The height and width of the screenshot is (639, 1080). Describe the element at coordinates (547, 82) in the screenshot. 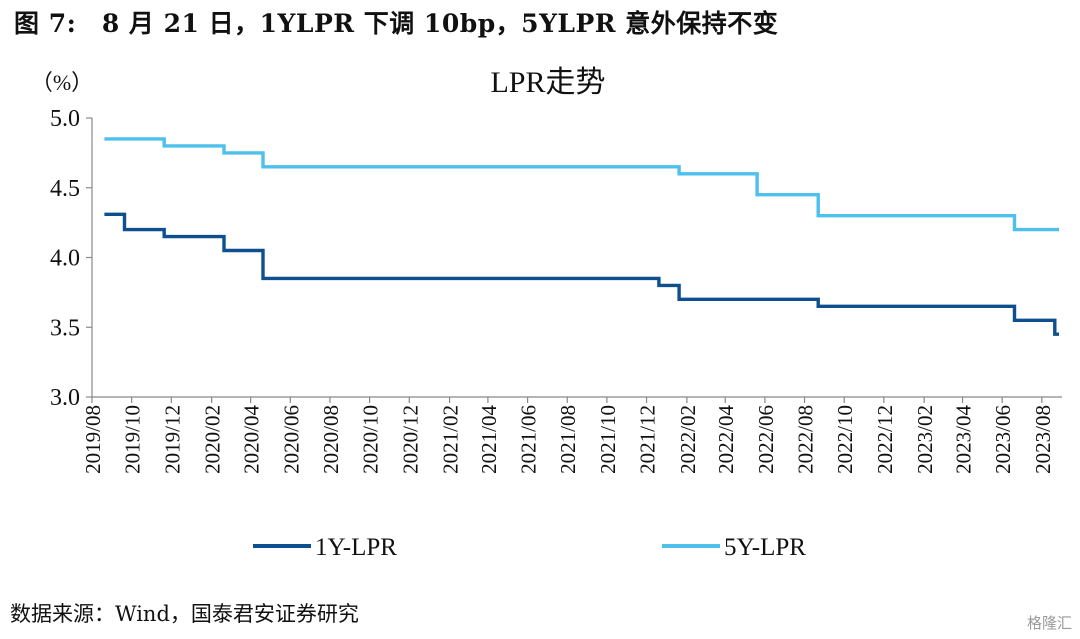

I see `chart-title: LPR走势` at that location.